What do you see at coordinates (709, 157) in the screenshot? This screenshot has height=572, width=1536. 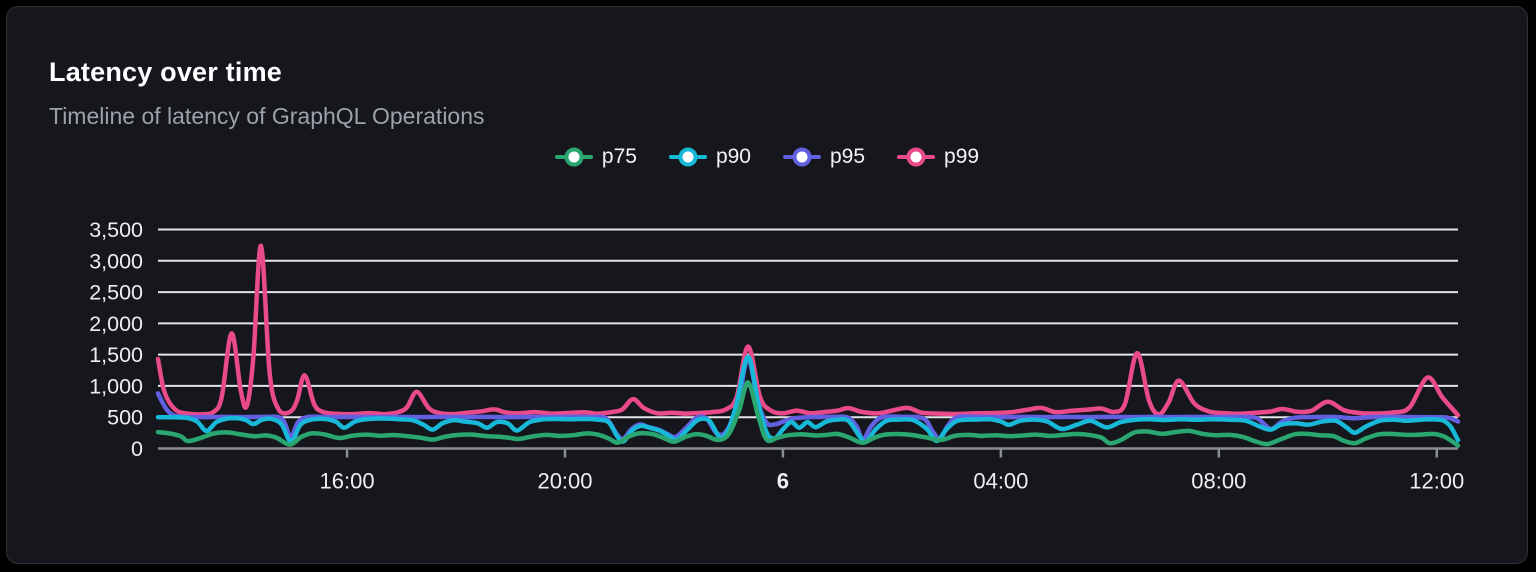 I see `legend-item-p90: p90` at bounding box center [709, 157].